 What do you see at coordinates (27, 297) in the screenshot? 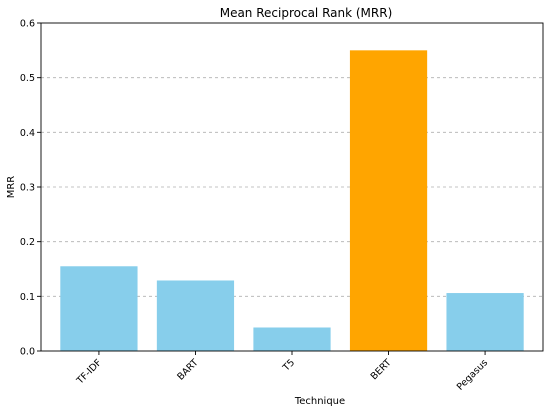
I see `y-tick-label: 0.1` at bounding box center [27, 297].